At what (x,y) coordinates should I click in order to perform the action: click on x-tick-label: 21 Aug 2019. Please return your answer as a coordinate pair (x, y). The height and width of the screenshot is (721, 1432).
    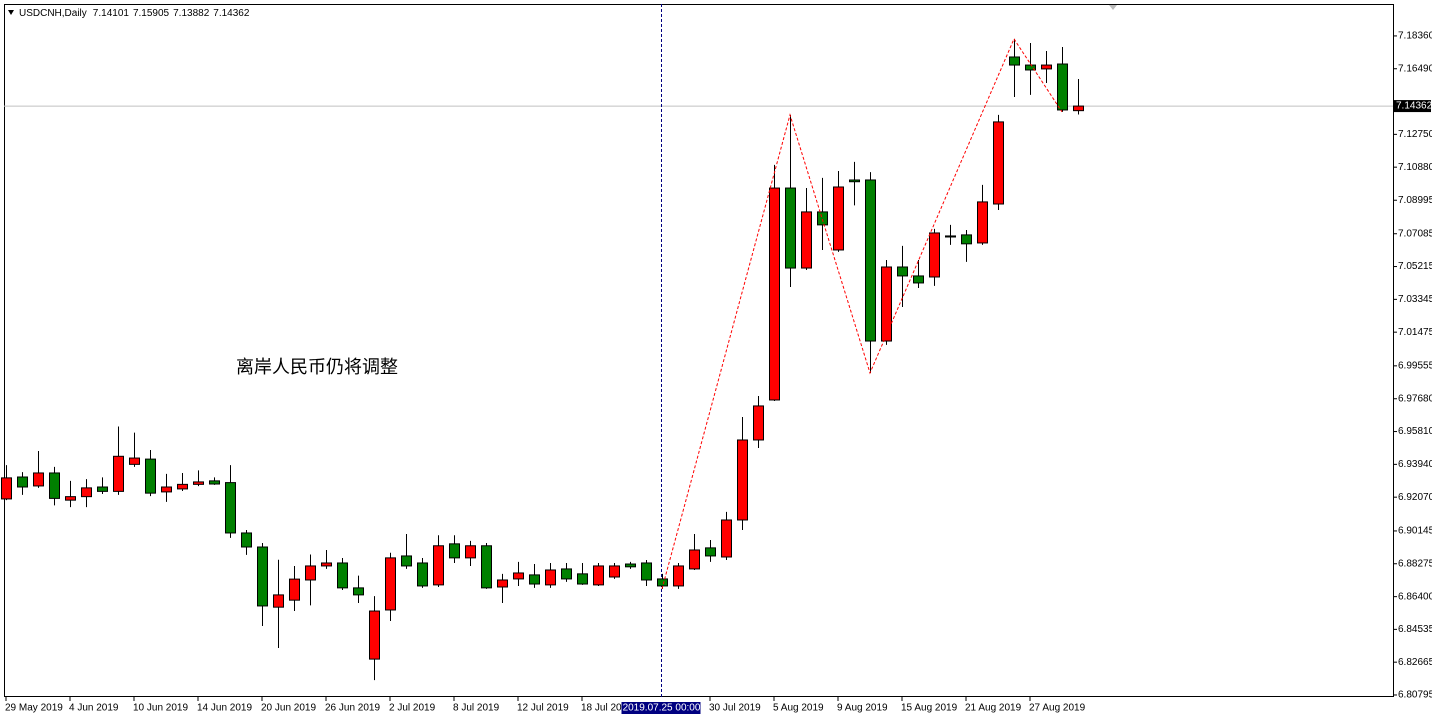
    Looking at the image, I should click on (993, 708).